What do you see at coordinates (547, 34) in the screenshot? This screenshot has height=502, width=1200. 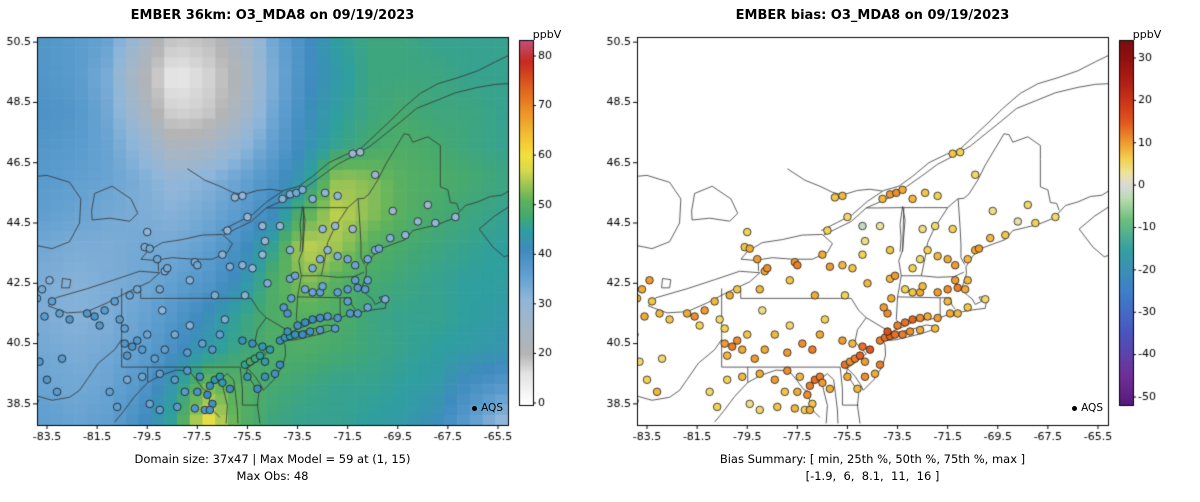 I see `left-colorbar-unit-label: ppbV` at bounding box center [547, 34].